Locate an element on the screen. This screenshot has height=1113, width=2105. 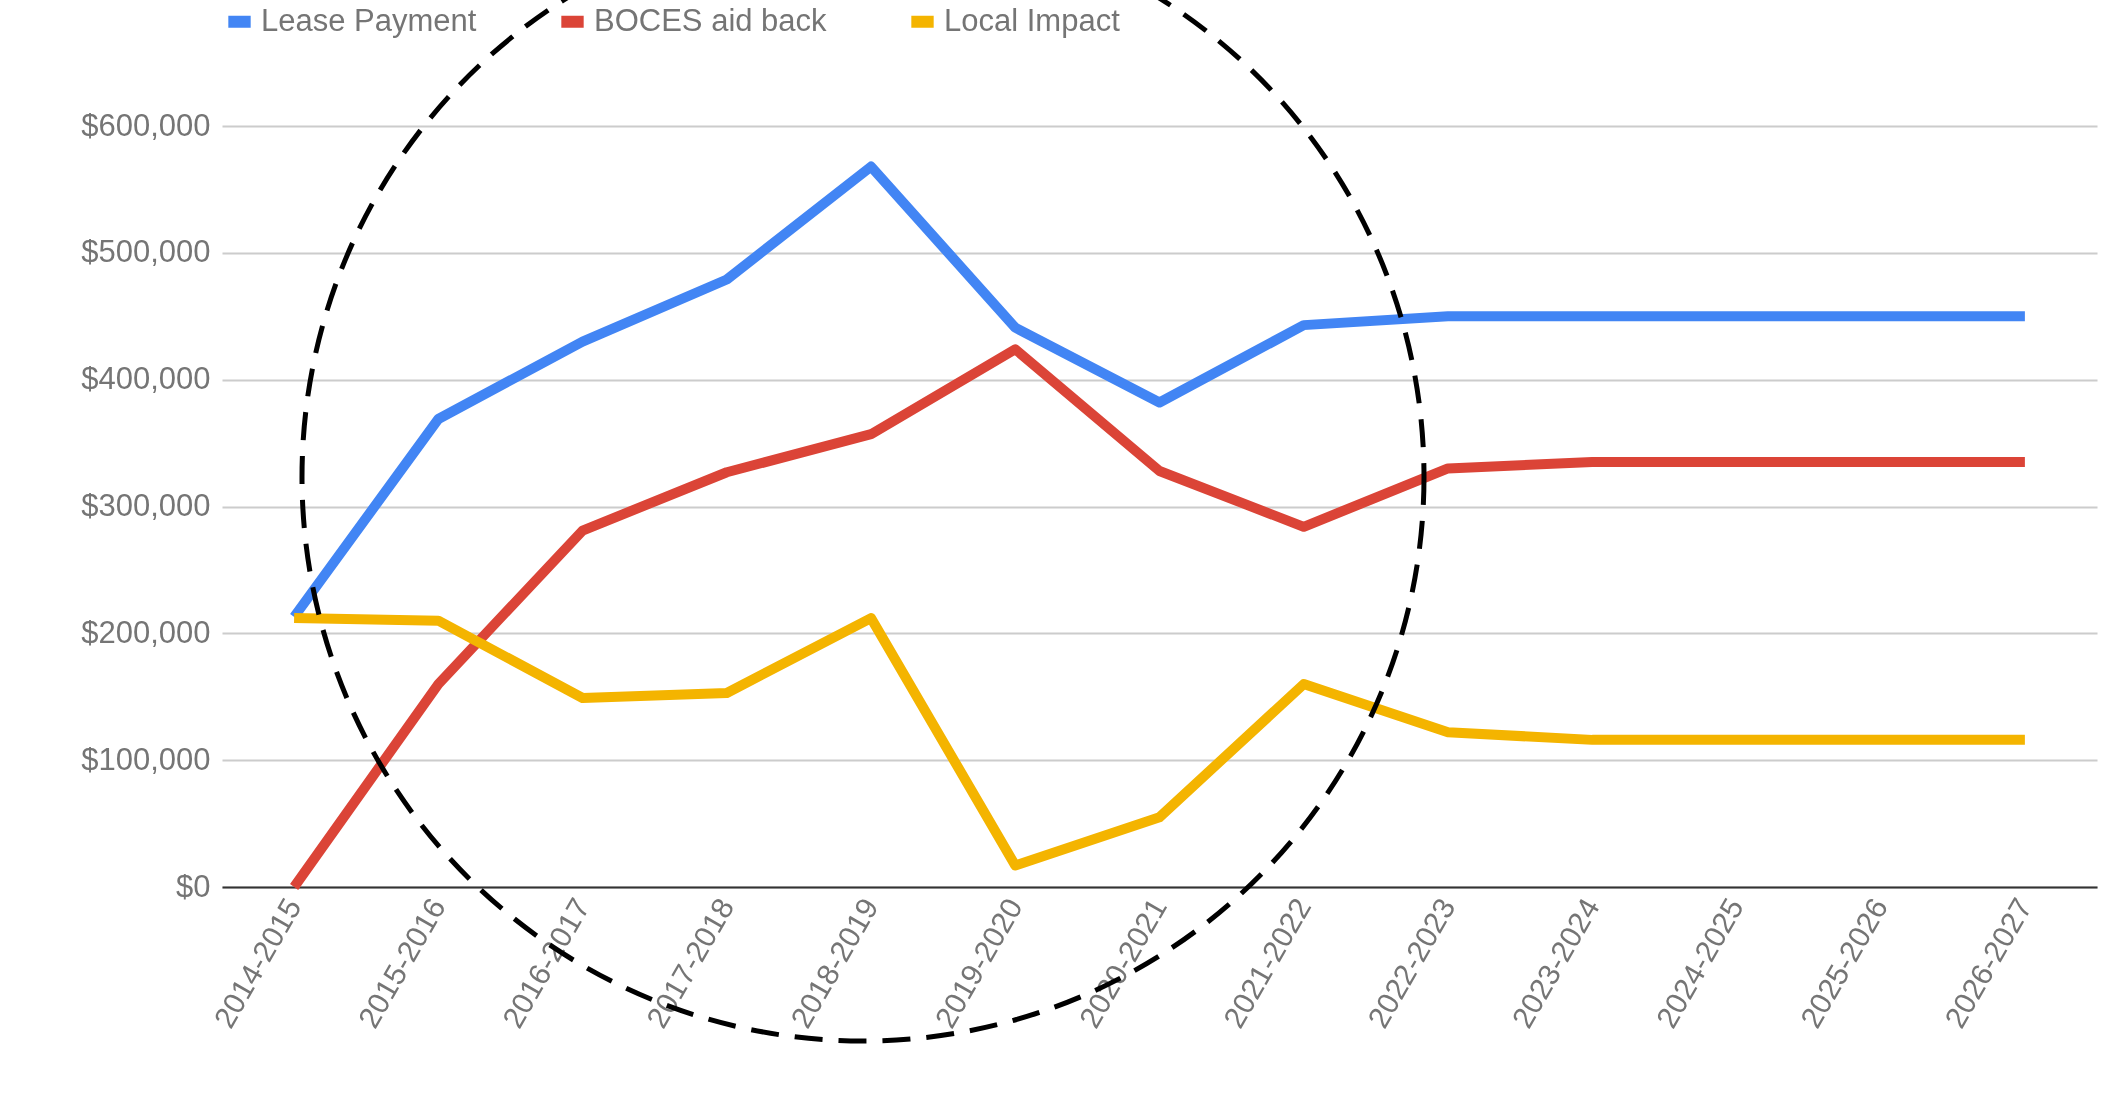
y-tick-label: $100,000 is located at coordinates (146, 759).